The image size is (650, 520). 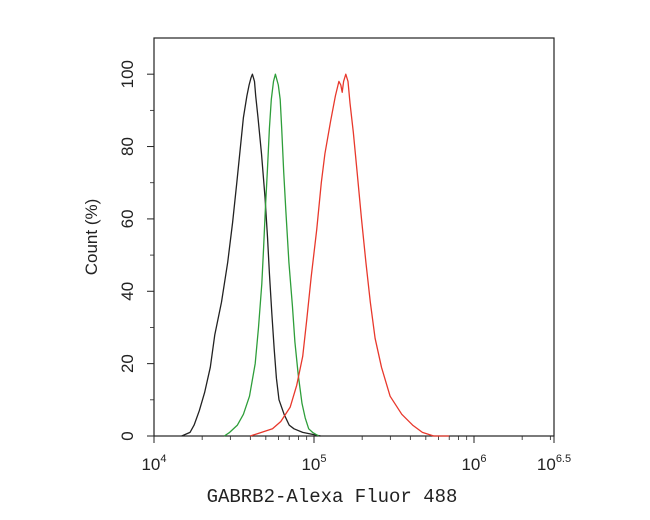 I want to click on x-tick-exponent: 5, so click(x=323, y=459).